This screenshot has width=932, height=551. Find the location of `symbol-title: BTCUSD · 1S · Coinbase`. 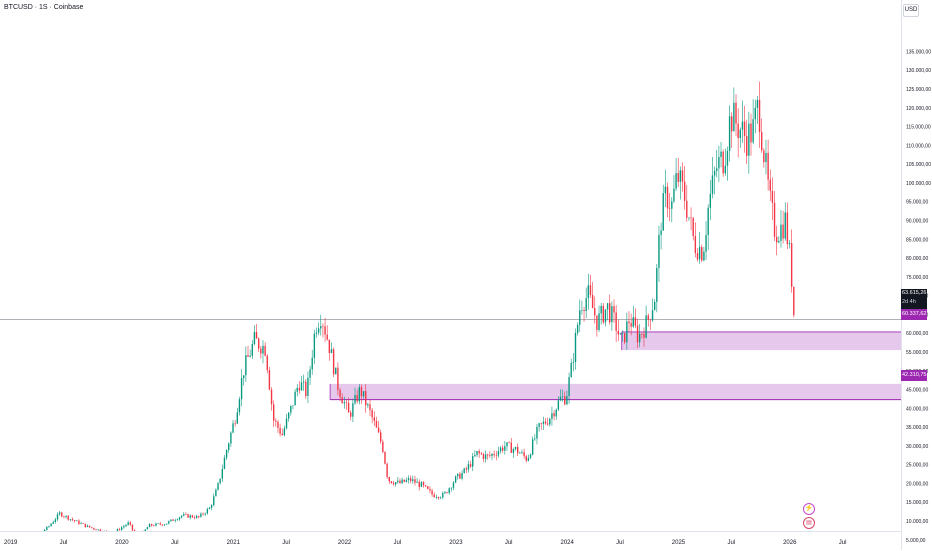

symbol-title: BTCUSD · 1S · Coinbase is located at coordinates (43, 7).